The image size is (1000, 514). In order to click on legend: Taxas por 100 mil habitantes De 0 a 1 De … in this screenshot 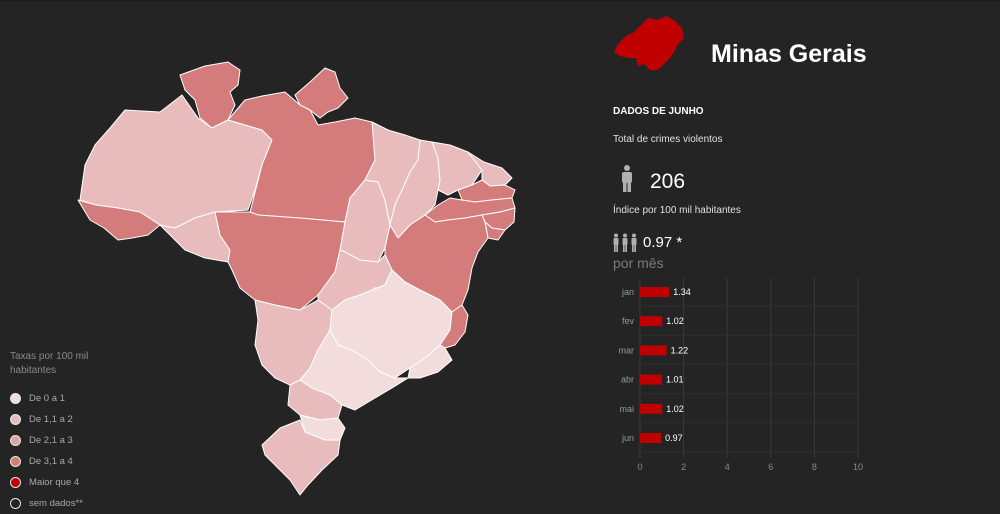, I will do `click(70, 432)`.